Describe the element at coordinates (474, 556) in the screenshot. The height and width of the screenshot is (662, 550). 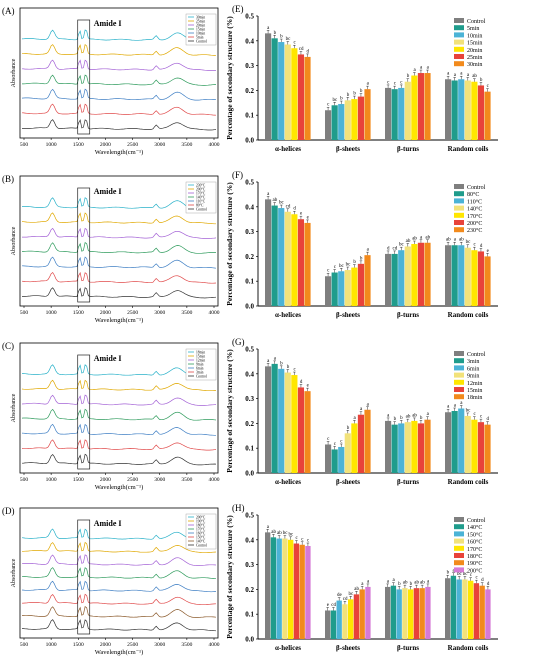
I see `legend-label: 180°C` at that location.